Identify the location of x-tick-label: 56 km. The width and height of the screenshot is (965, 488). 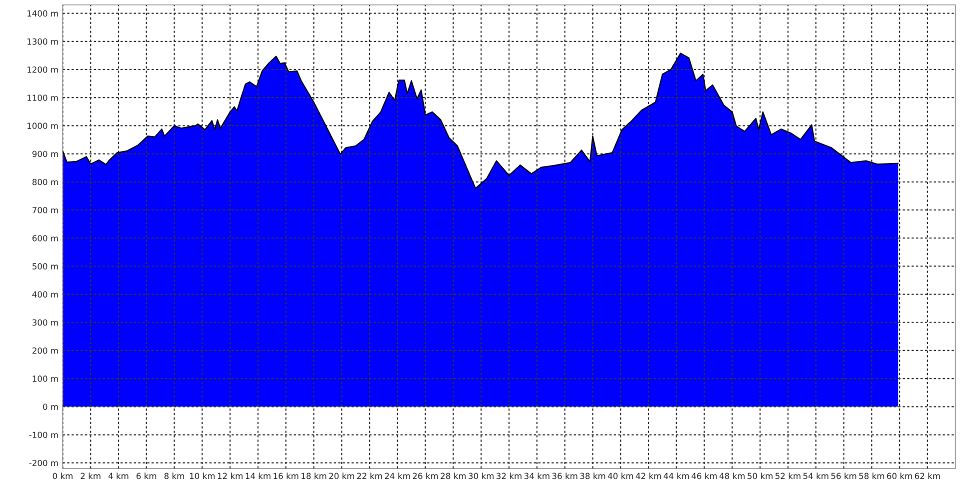
(843, 476).